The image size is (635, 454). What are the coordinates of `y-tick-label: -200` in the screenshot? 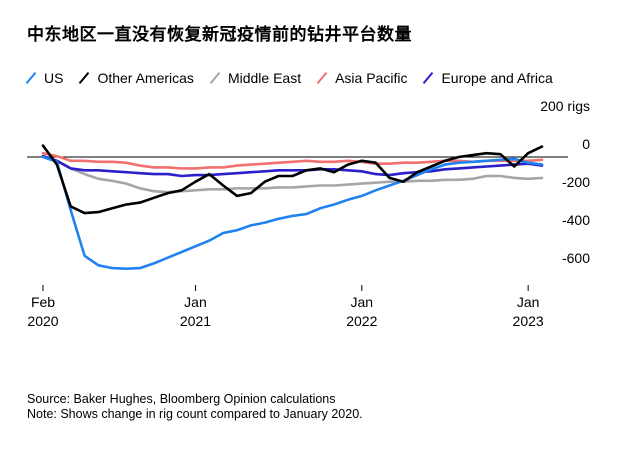 It's located at (576, 182).